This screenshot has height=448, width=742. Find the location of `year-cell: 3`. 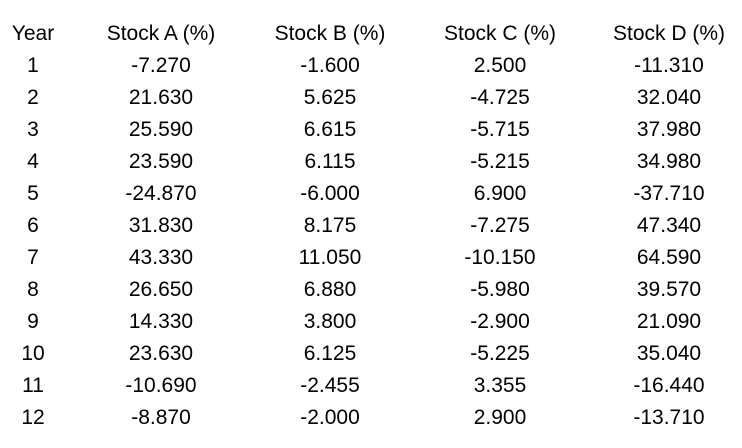

year-cell: 3 is located at coordinates (33, 129).